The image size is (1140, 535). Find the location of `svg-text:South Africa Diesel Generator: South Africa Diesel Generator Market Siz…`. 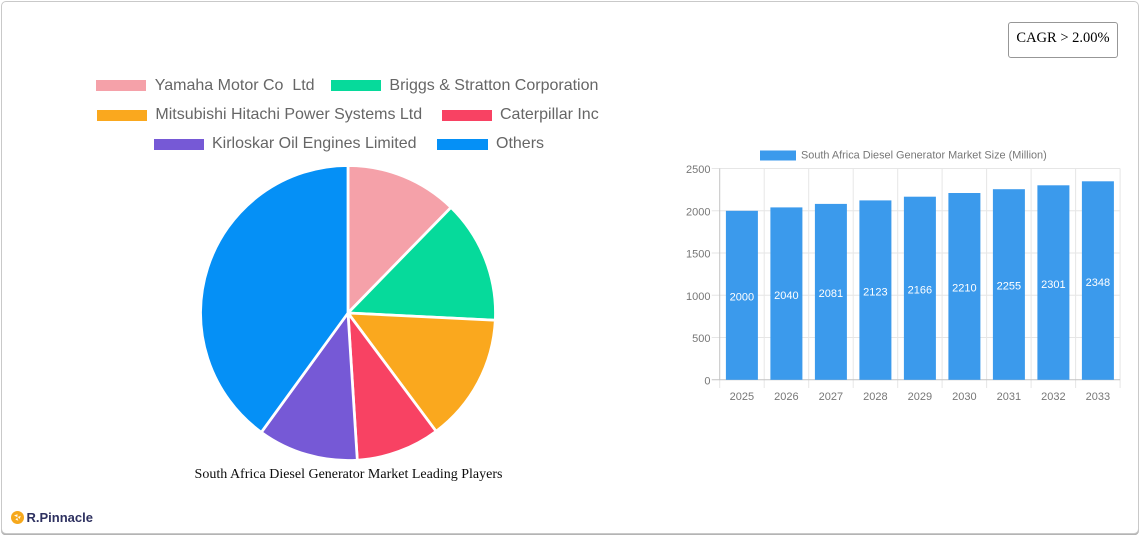

svg-text:South Africa Diesel Generator: South Africa Diesel Generator Market Siz… is located at coordinates (924, 156).